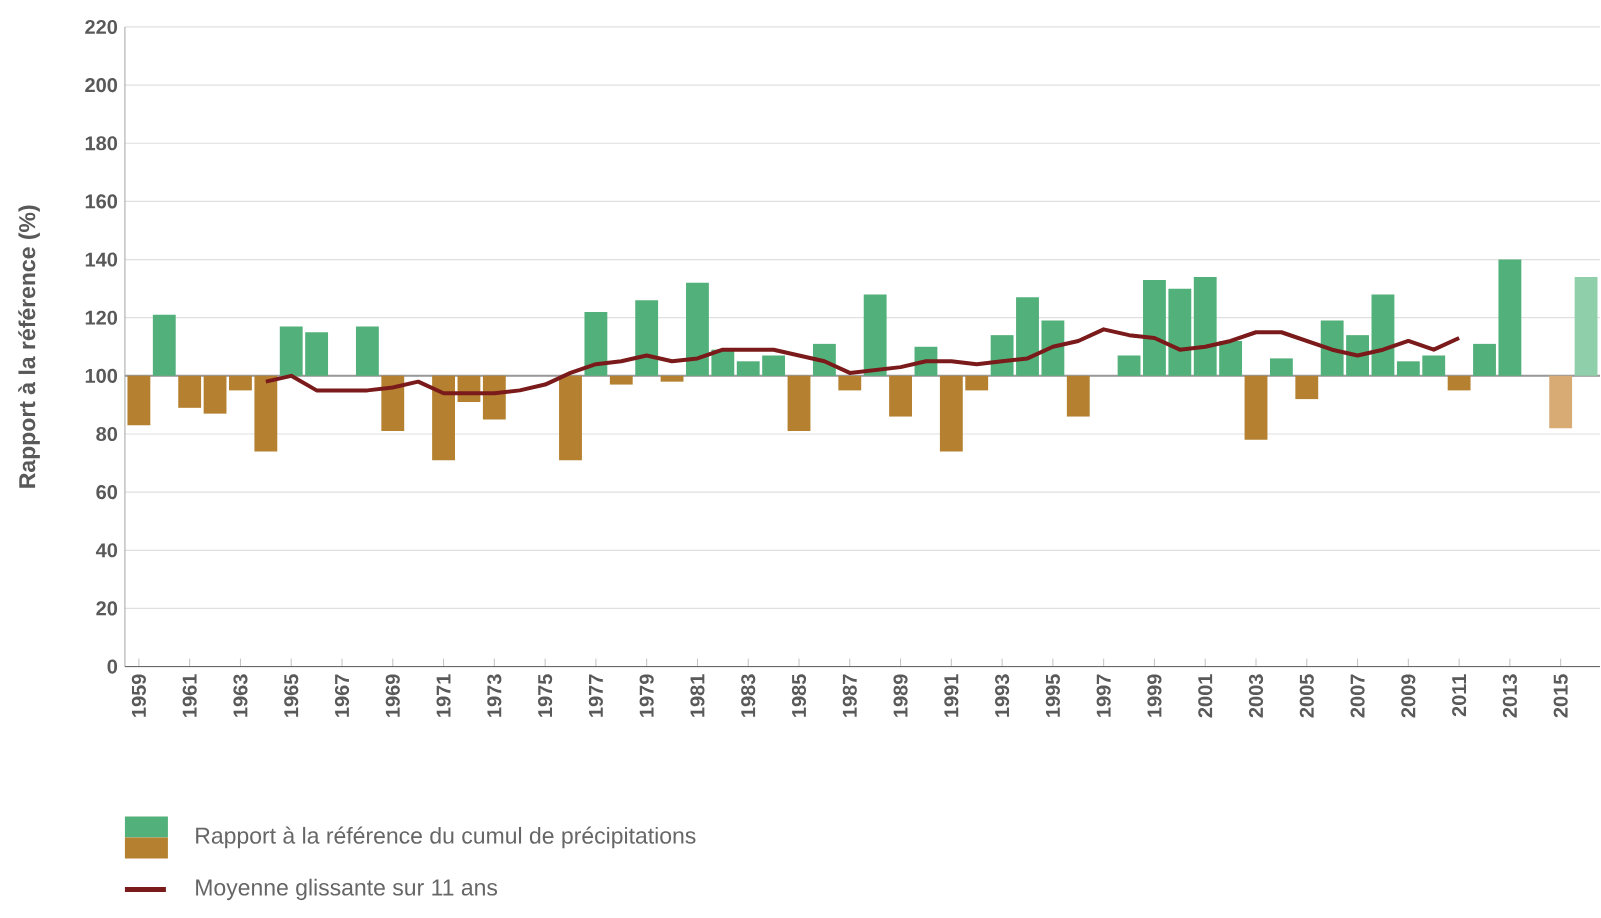  I want to click on x-tick-label: 1987, so click(849, 695).